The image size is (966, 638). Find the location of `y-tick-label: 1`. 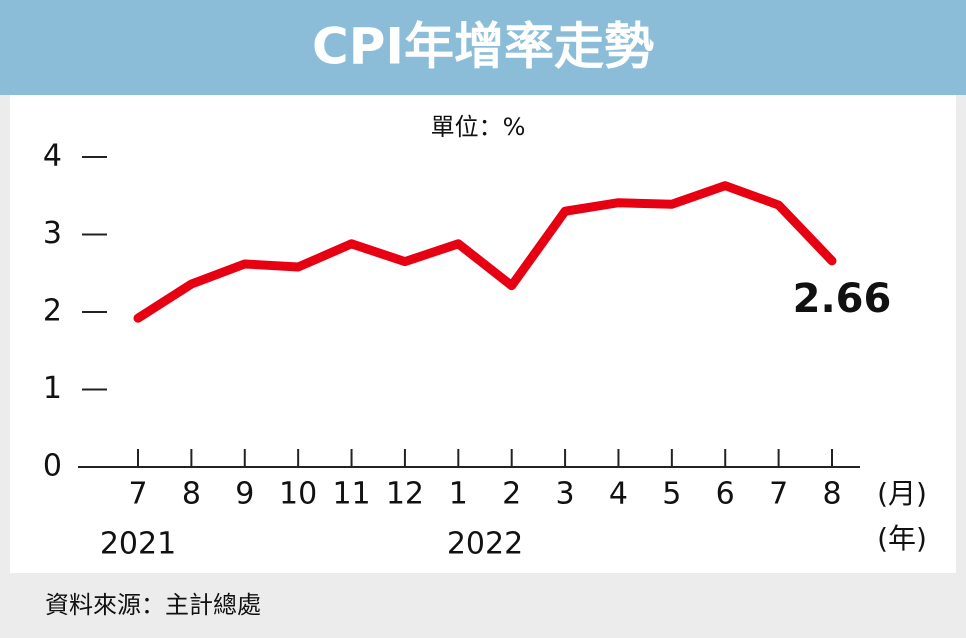

y-tick-label: 1 is located at coordinates (52, 388).